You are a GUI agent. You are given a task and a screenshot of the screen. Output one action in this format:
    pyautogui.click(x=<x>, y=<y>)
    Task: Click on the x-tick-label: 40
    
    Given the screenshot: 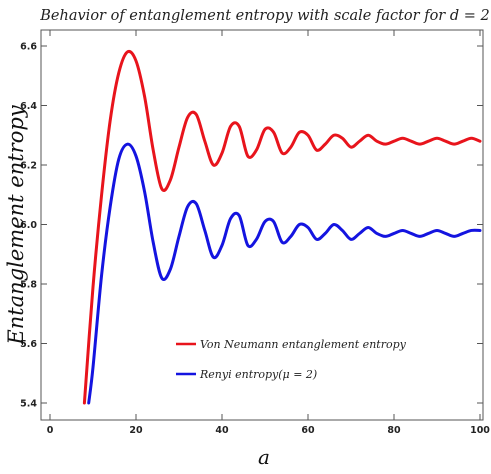 What is the action you would take?
    pyautogui.click(x=222, y=430)
    